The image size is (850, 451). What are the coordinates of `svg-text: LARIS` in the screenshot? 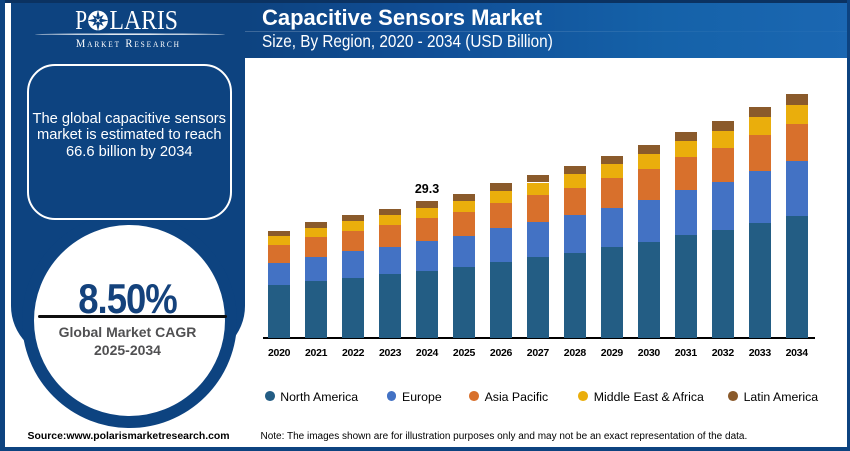 It's located at (144, 20).